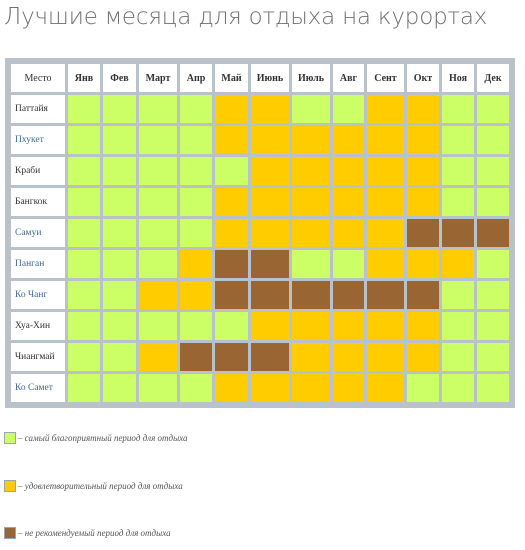 The image size is (525, 550). I want to click on table-row: Ко Самет, so click(260, 388).